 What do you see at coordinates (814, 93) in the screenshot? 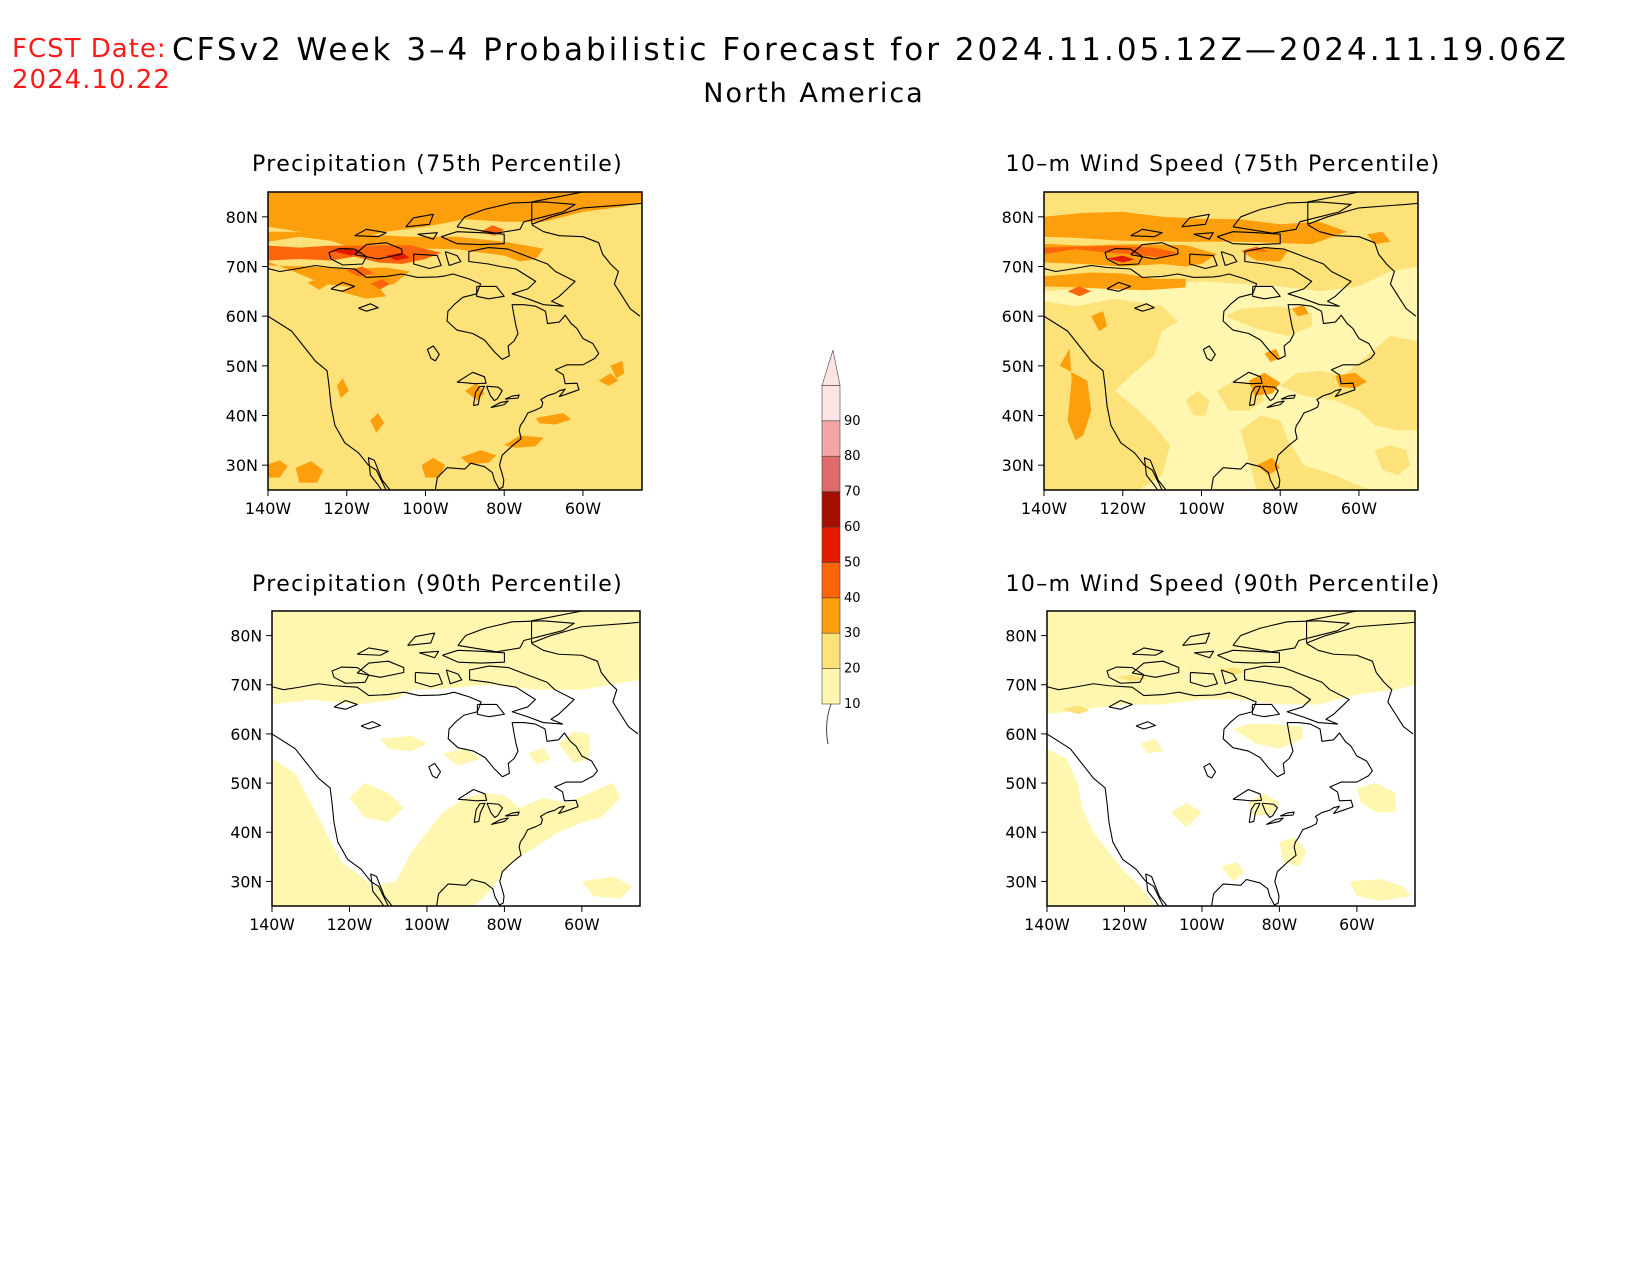
I see `region-name: North America` at bounding box center [814, 93].